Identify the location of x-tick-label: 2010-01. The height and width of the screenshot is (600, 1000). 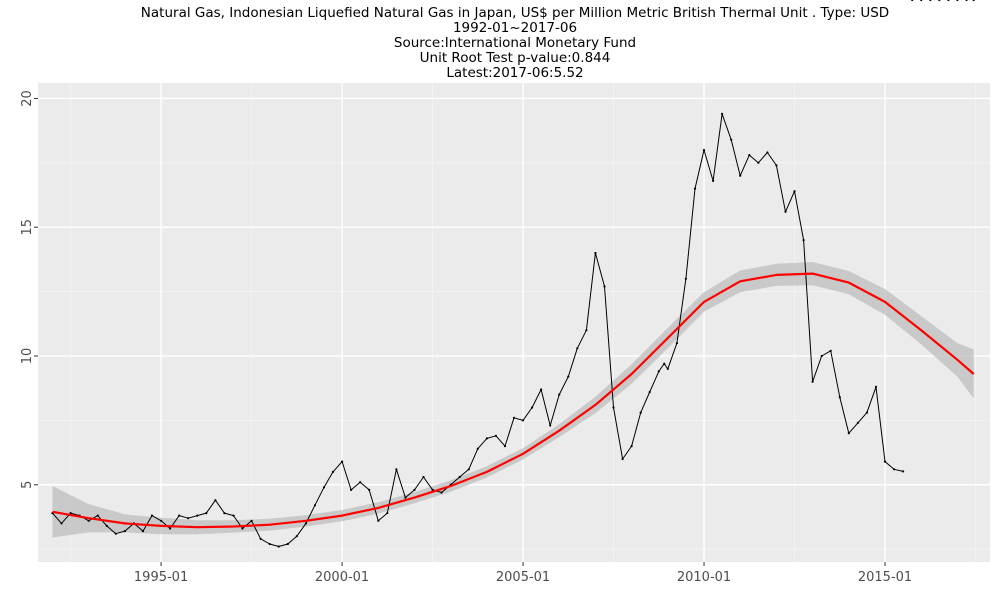
(704, 577).